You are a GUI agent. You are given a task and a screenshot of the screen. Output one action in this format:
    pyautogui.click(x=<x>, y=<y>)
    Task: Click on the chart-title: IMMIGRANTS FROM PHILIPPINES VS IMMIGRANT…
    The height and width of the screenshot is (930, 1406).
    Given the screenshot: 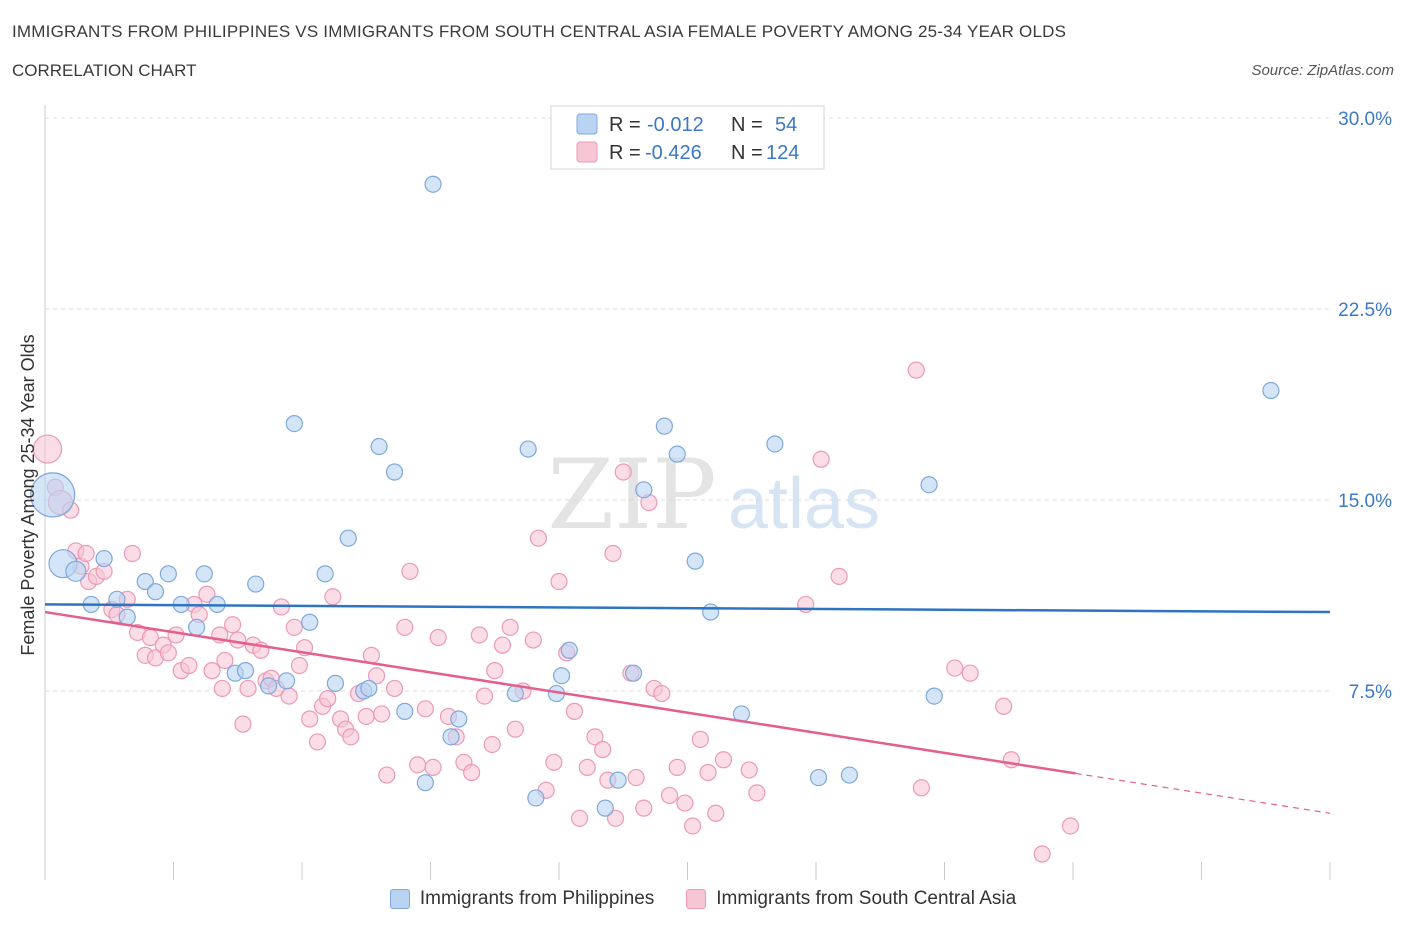 What is the action you would take?
    pyautogui.click(x=539, y=31)
    